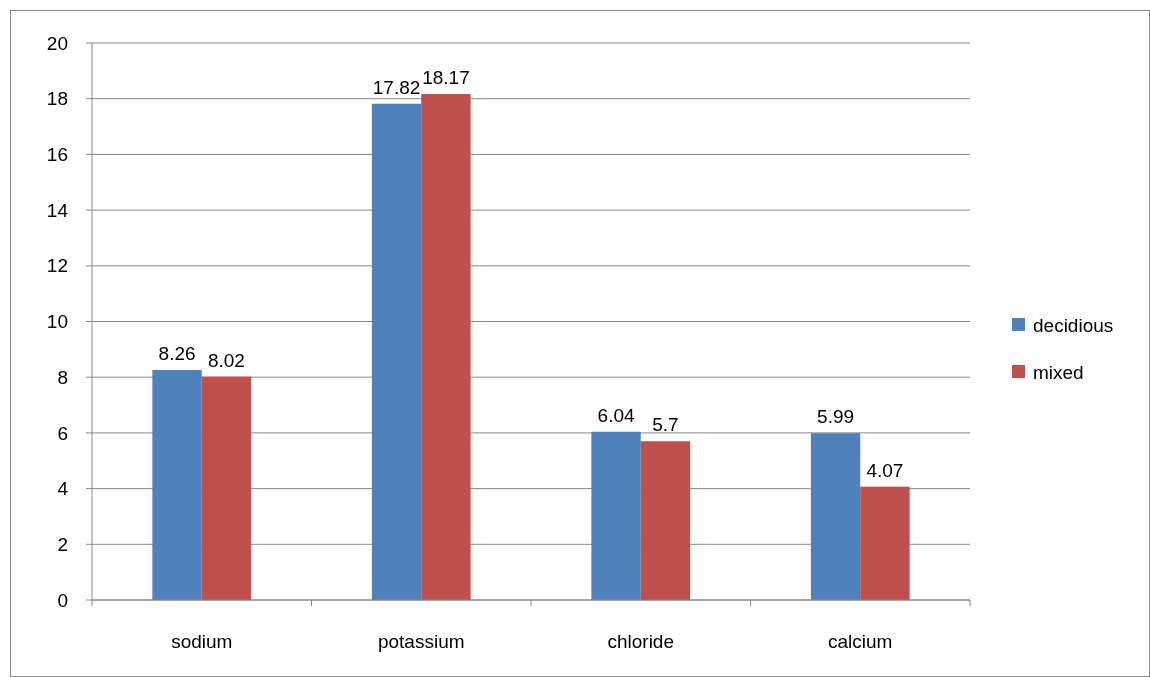  What do you see at coordinates (177, 353) in the screenshot?
I see `data-label: 8.26` at bounding box center [177, 353].